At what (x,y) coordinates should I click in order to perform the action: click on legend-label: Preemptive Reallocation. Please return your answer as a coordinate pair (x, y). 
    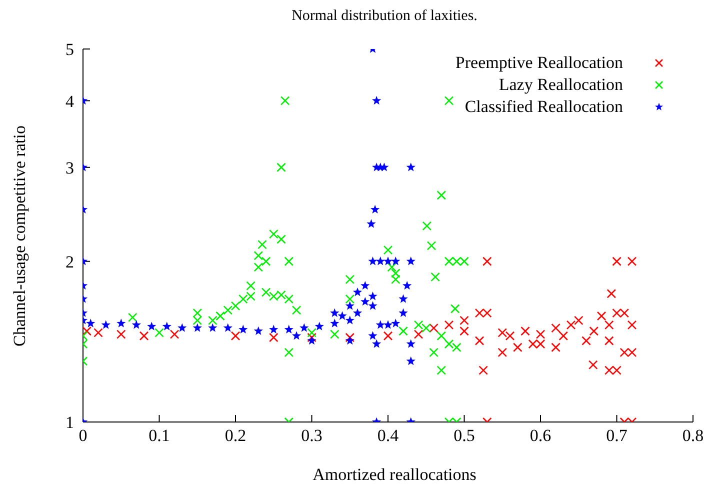
    Looking at the image, I should click on (539, 63).